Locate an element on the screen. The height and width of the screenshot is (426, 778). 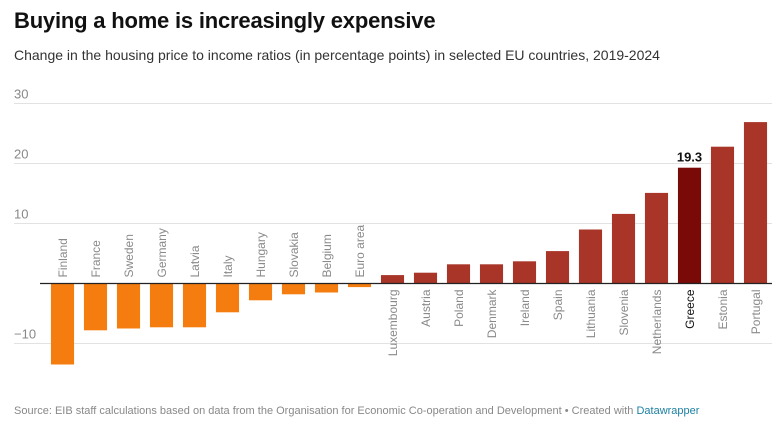
bar-sweden is located at coordinates (128, 306).